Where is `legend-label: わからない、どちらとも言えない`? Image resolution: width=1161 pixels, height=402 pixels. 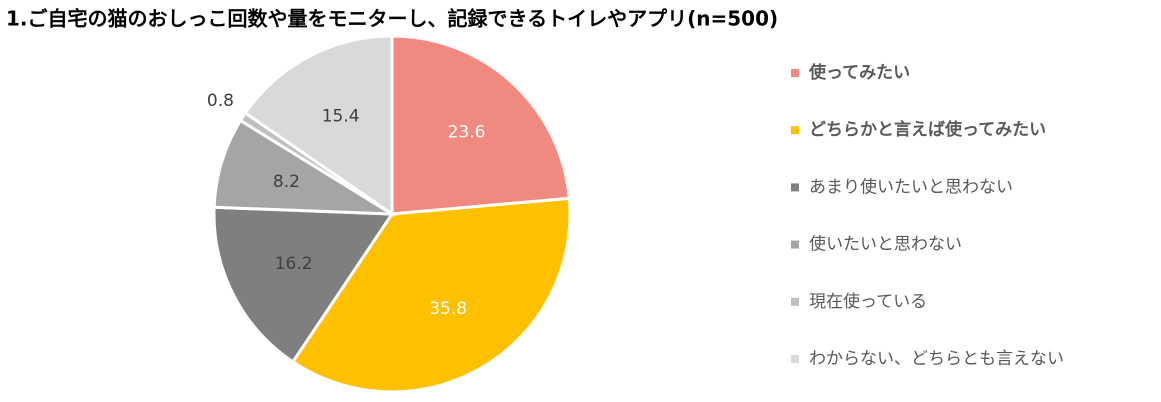 legend-label: わからない、どちらとも言えない is located at coordinates (936, 359).